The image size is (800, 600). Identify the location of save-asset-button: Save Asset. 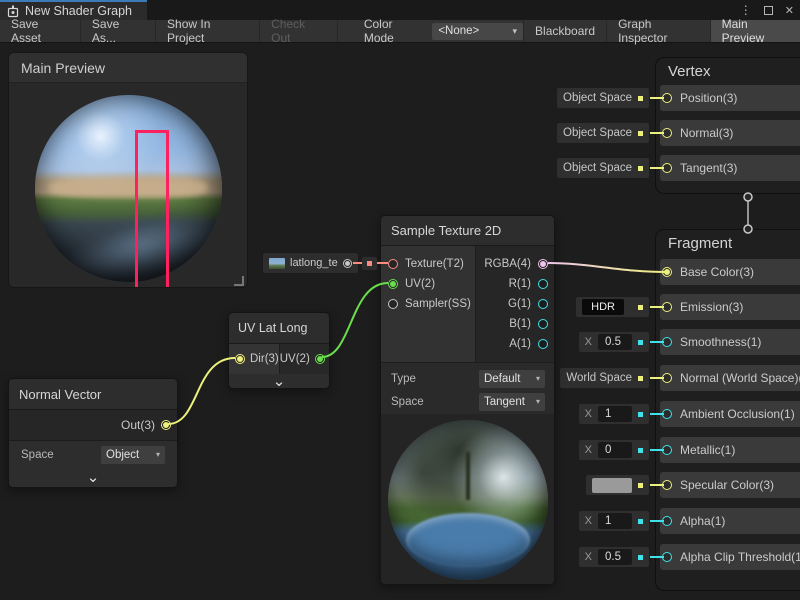
(40, 31).